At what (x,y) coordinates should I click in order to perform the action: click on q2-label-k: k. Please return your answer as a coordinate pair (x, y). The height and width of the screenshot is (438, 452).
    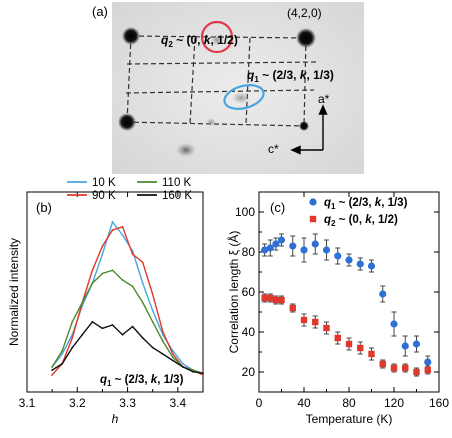
    Looking at the image, I should click on (208, 40).